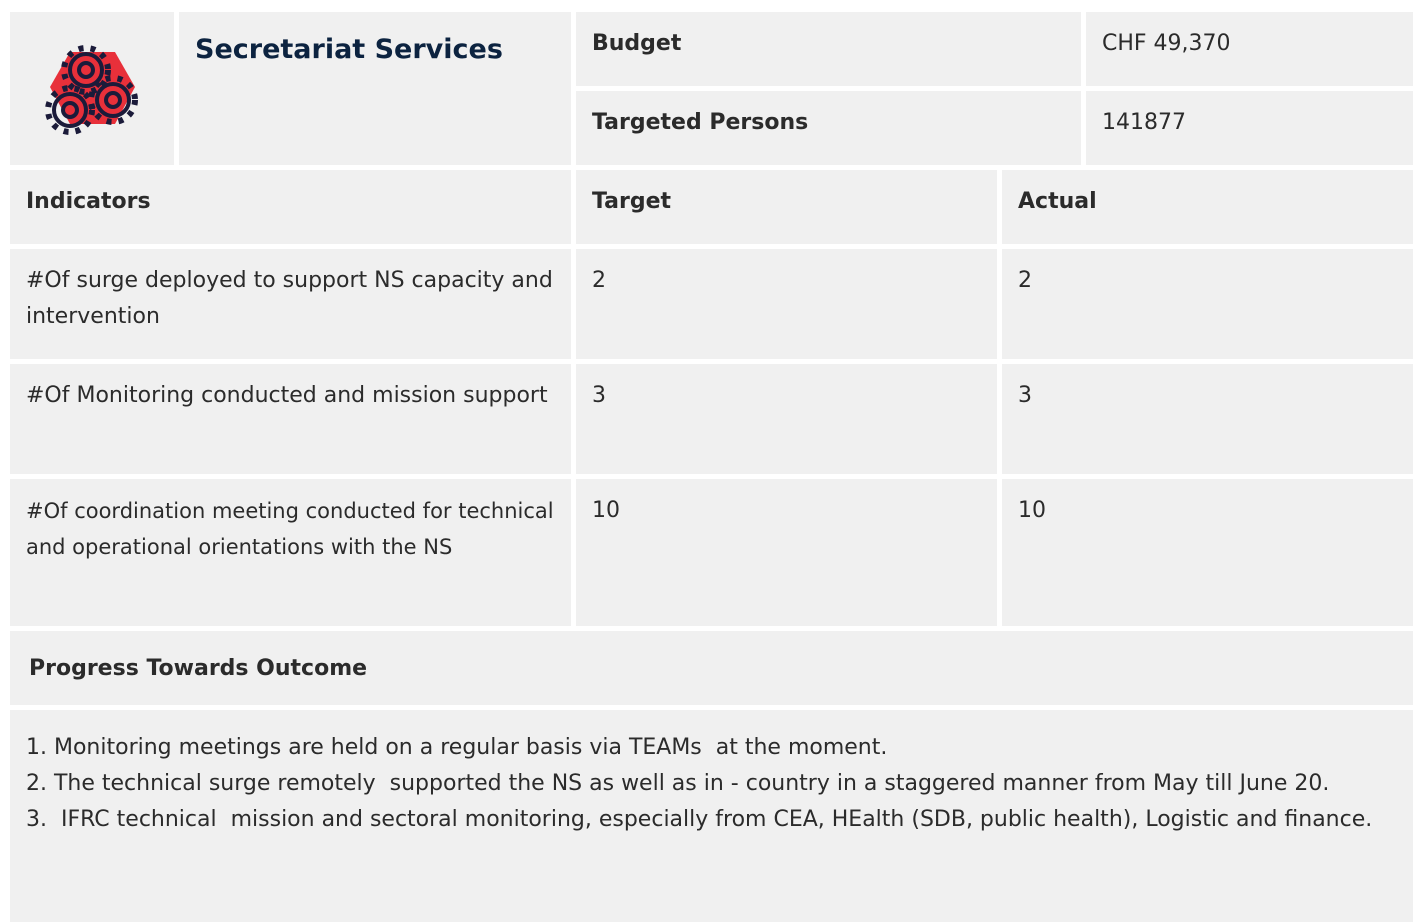  I want to click on column-header: Indicators, so click(290, 207).